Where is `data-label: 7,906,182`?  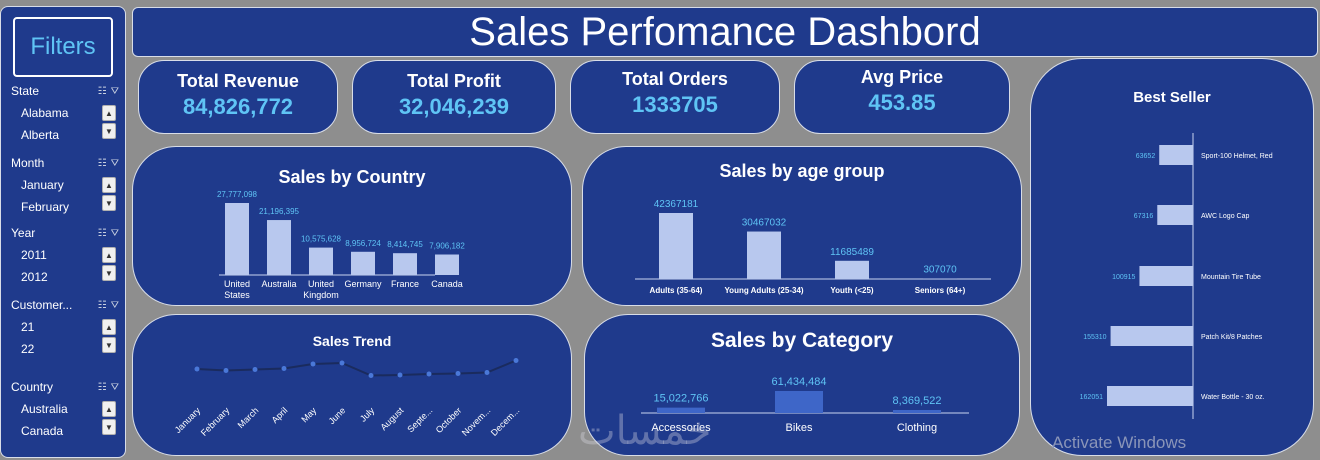 data-label: 7,906,182 is located at coordinates (447, 246).